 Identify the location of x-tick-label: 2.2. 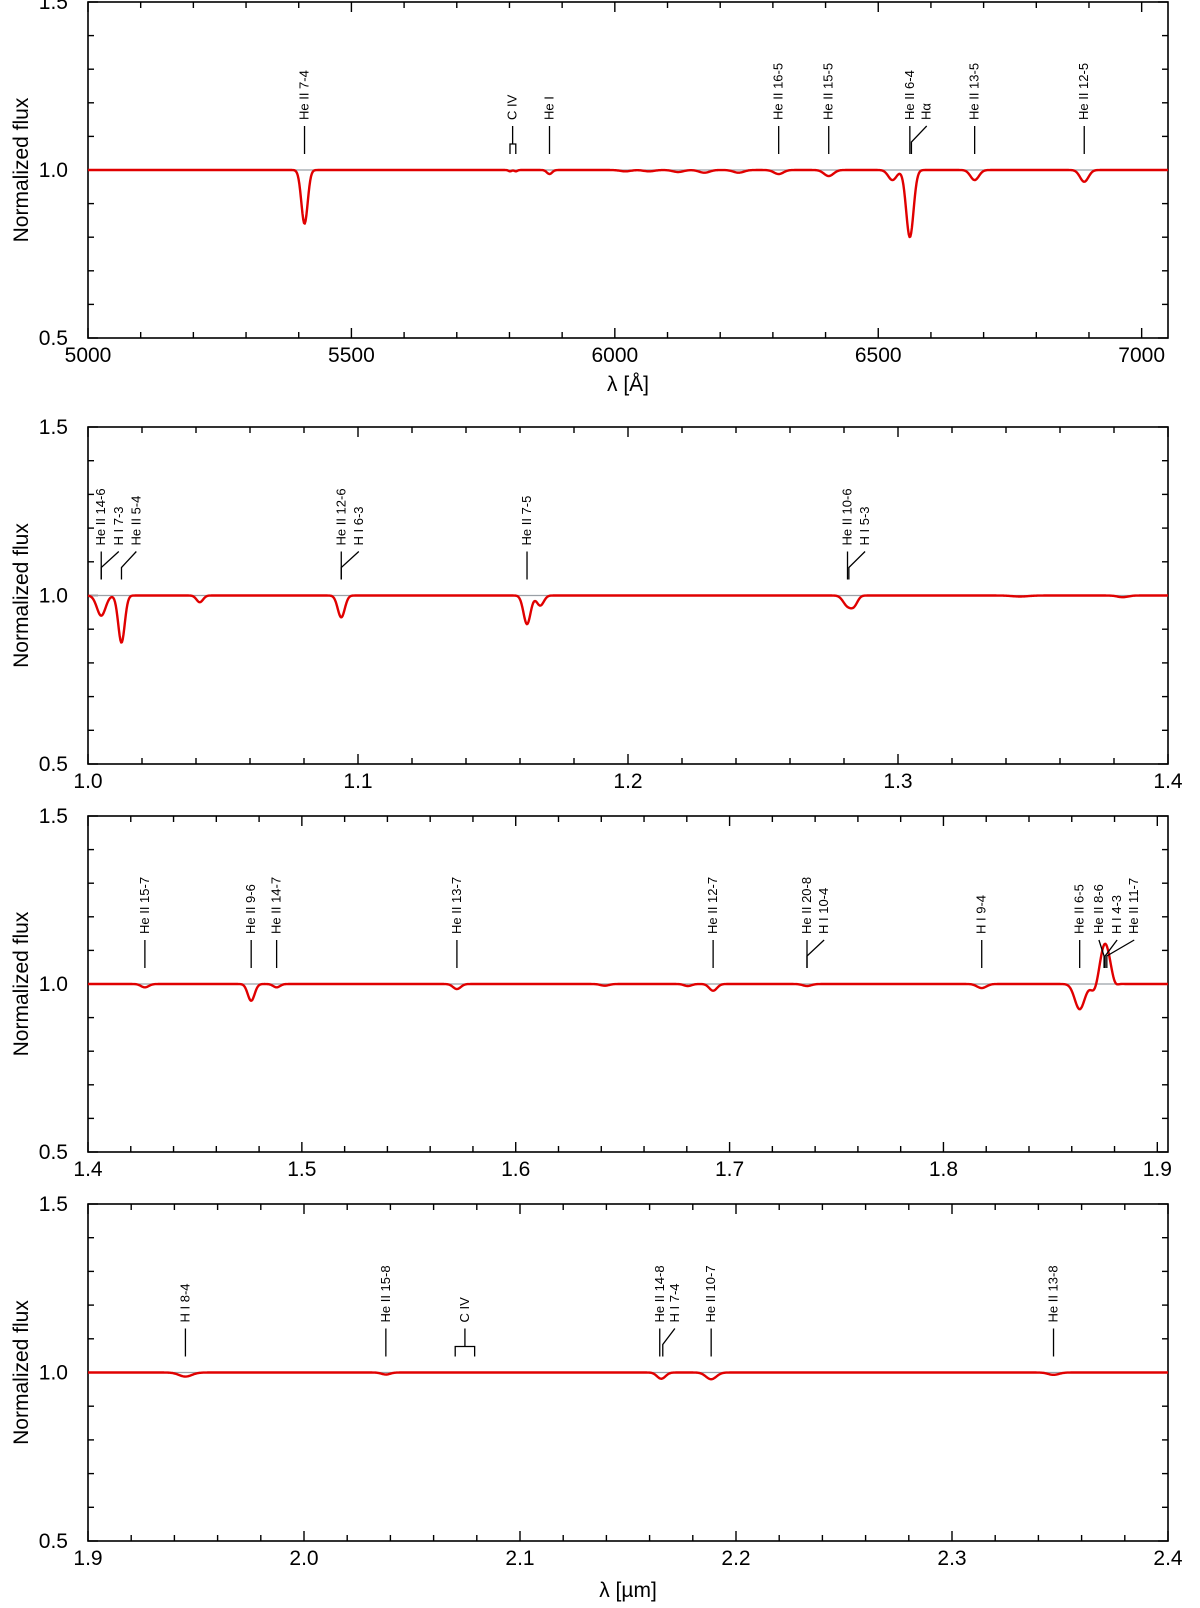
(735, 1558).